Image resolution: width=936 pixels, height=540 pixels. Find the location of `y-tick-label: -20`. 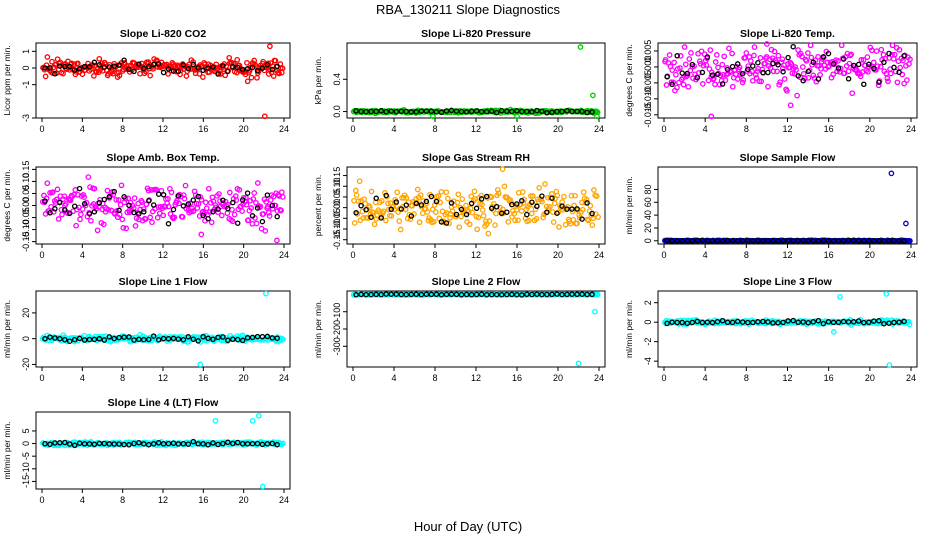

y-tick-label: -20 is located at coordinates (26, 364).